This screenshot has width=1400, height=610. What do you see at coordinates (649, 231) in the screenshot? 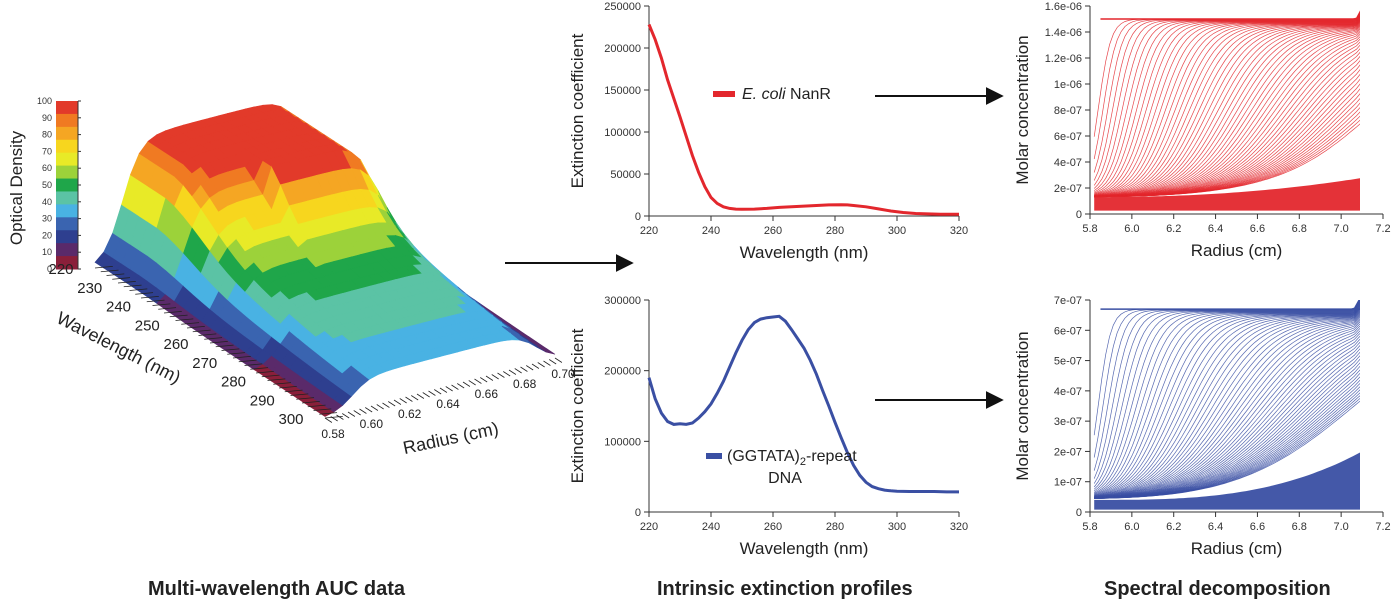
I see `nanr-x-tick-label: 220` at bounding box center [649, 231].